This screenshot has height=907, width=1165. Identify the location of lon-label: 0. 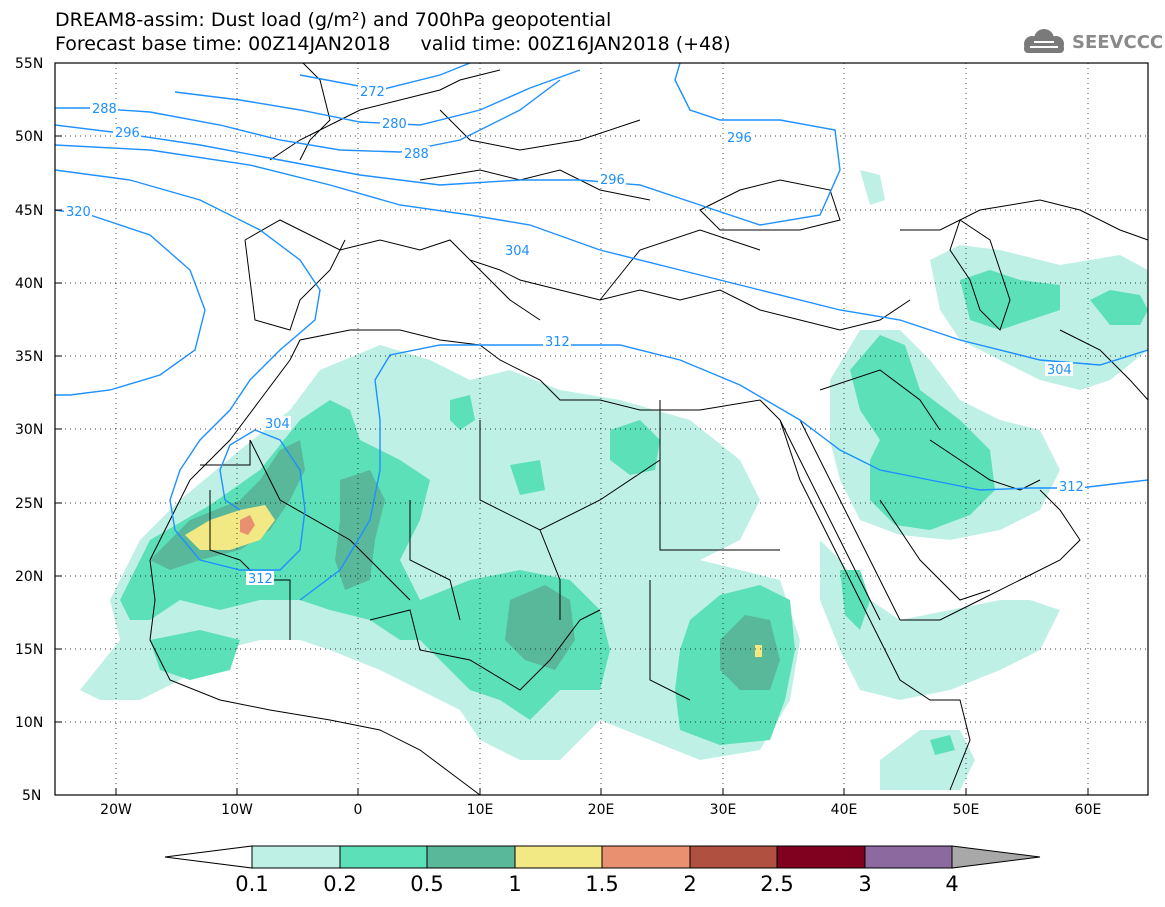
(358, 810).